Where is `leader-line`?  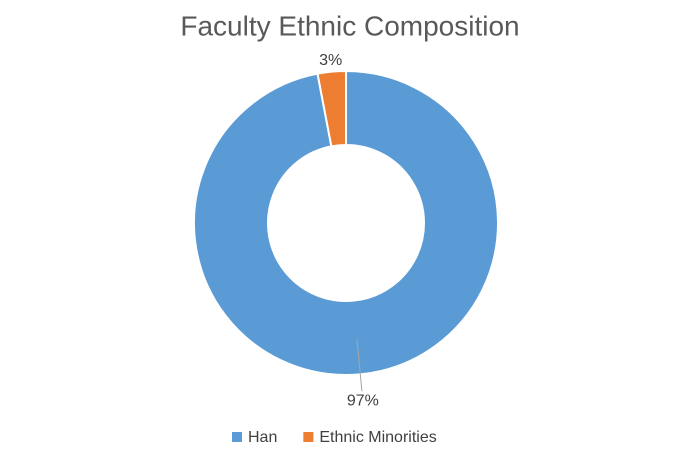 leader-line is located at coordinates (359, 365).